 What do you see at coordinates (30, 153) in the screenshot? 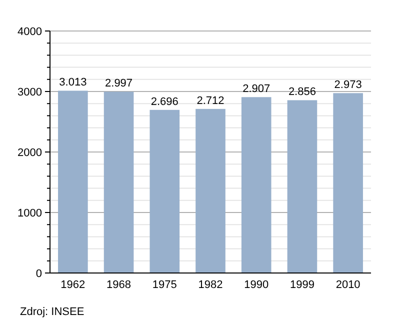
I see `y-tick-label: 2000` at bounding box center [30, 153].